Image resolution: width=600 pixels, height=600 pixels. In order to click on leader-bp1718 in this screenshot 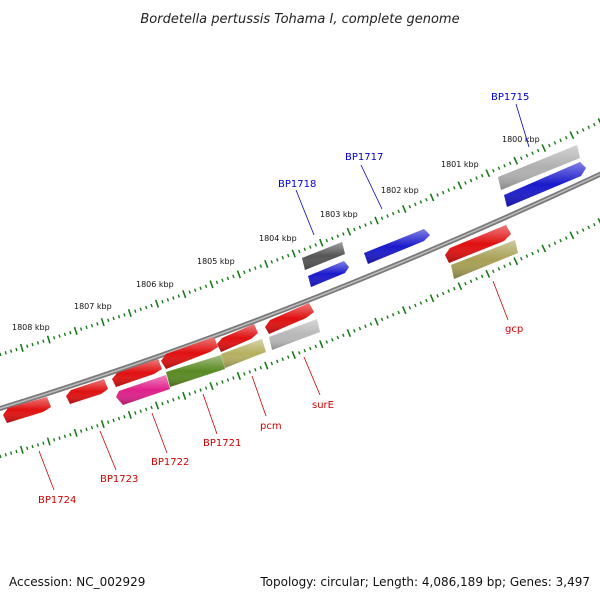, I will do `click(305, 212)`.